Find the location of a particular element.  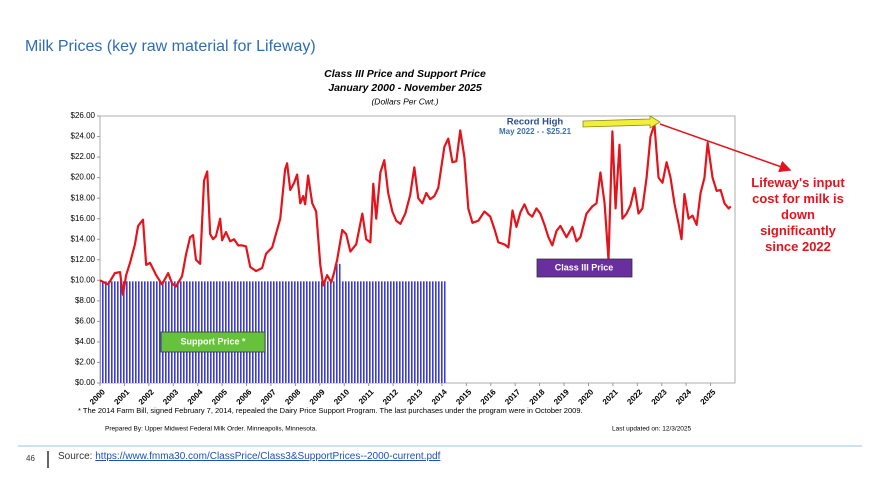

support-label-box is located at coordinates (213, 342).